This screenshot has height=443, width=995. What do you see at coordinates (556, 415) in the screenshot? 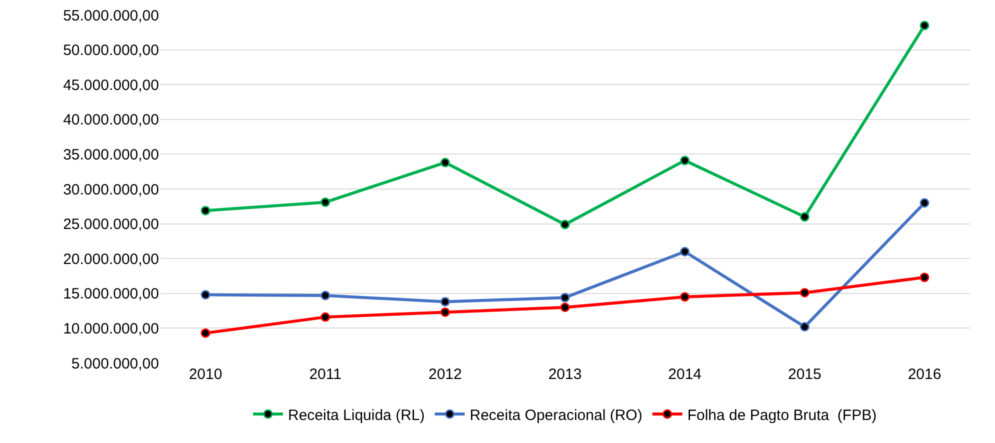
I see `legend-label: Receita Operacional (RO)` at bounding box center [556, 415].